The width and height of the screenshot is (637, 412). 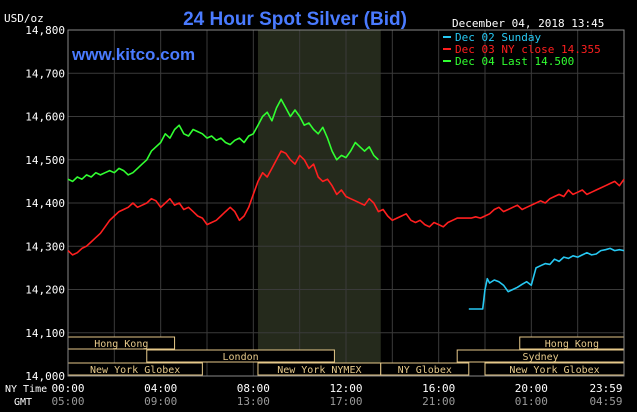 I want to click on row-label-ny-time: NY Time, so click(x=26, y=389).